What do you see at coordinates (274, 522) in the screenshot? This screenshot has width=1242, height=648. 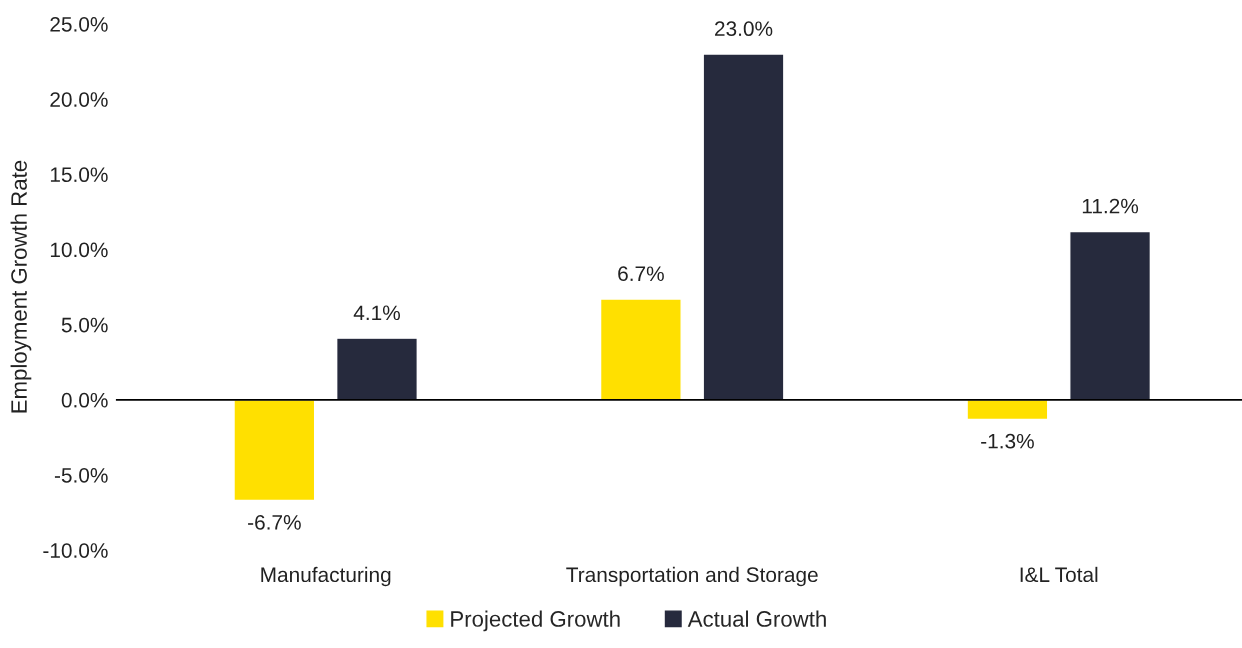 I see `data-label: -6.7%` at bounding box center [274, 522].